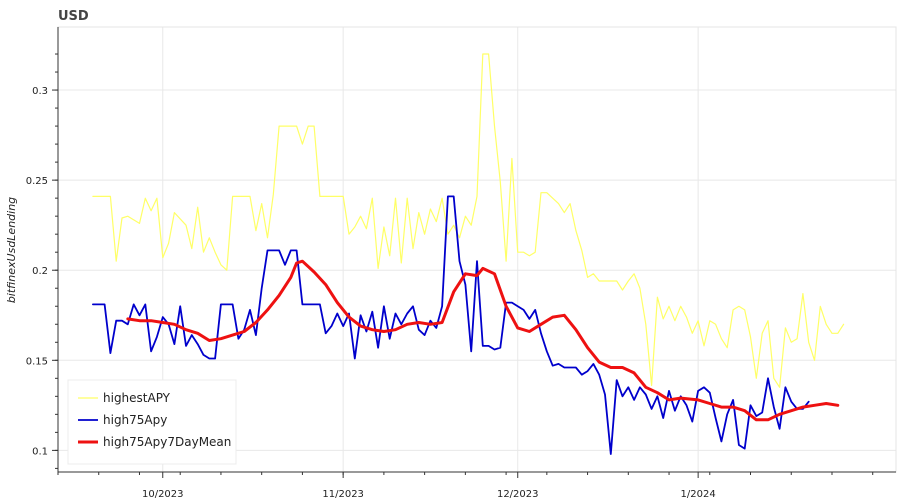 This screenshot has width=900, height=500. Describe the element at coordinates (476, 485) in the screenshot. I see `x-axis: 10/2023 11/2023 12/2023 1/2024` at that location.